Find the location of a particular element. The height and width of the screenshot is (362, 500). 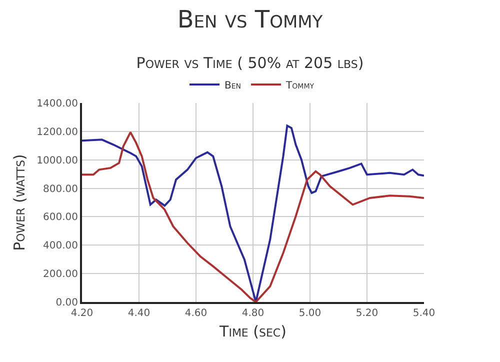

x-tick-label: 5.00 is located at coordinates (310, 313).